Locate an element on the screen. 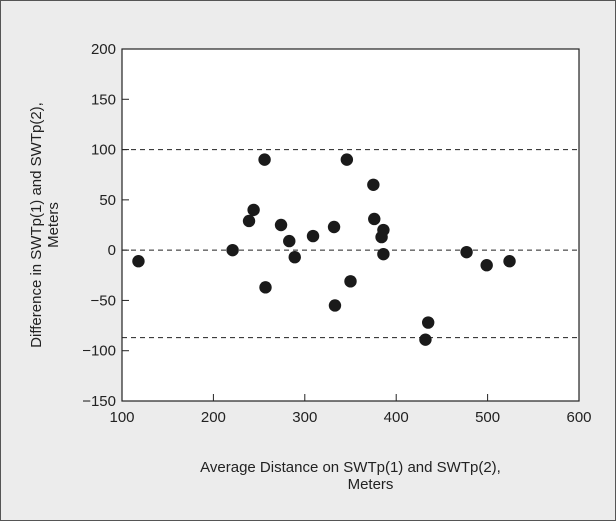  y-tick-label: 0 is located at coordinates (112, 250).